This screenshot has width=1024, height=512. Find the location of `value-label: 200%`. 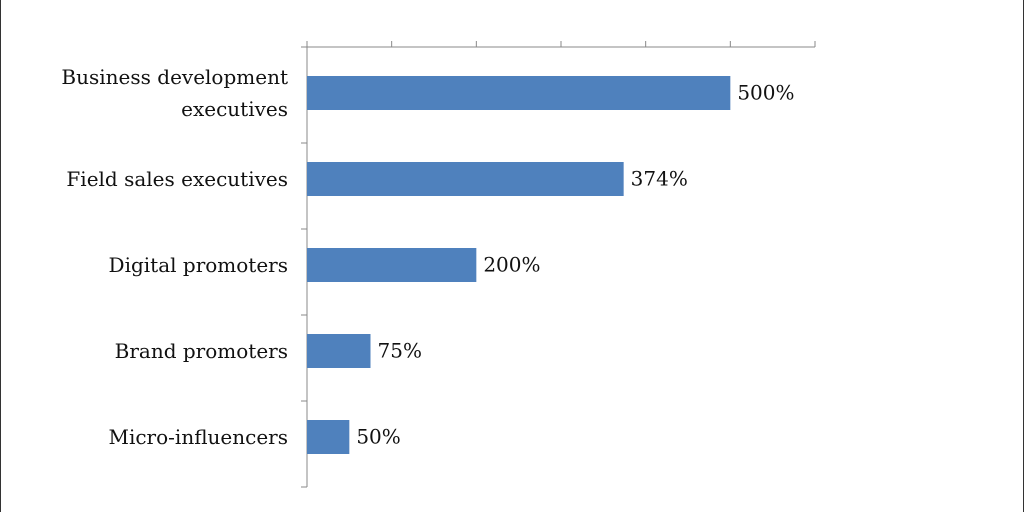

value-label: 200% is located at coordinates (511, 265).